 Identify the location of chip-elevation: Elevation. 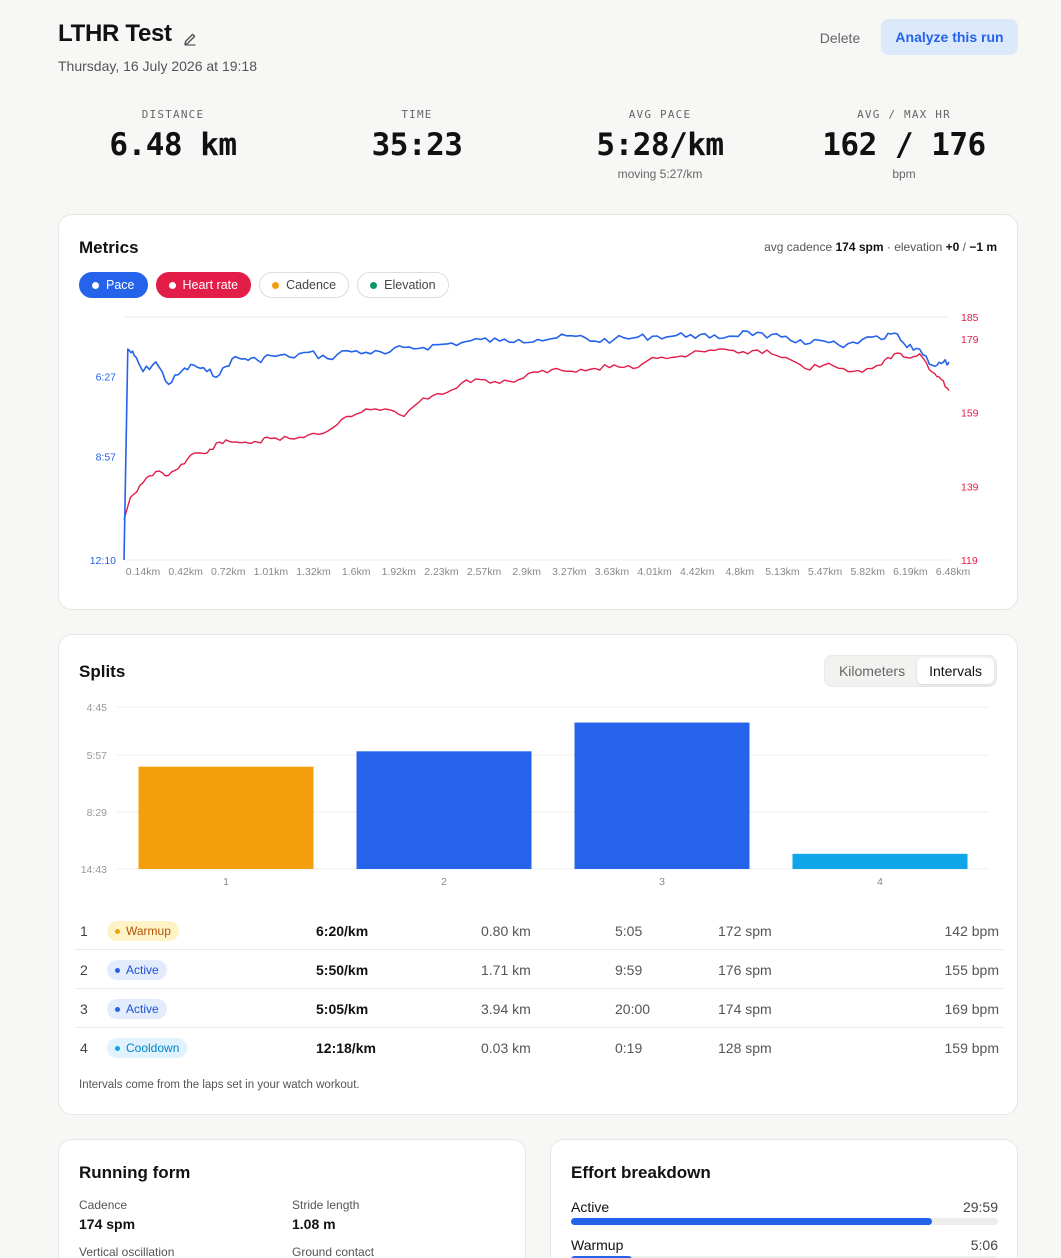
(403, 285).